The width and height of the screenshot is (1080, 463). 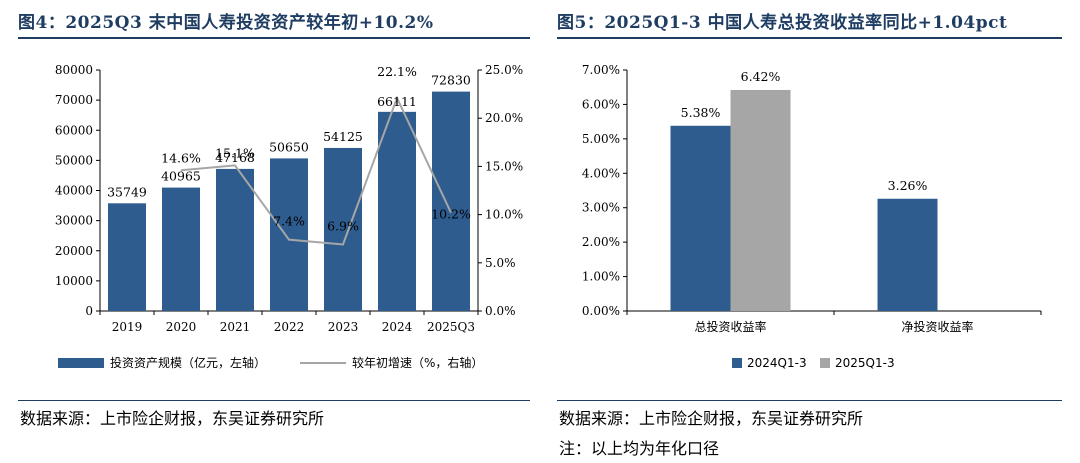 What do you see at coordinates (74, 281) in the screenshot?
I see `y-left-tick-label: 10000` at bounding box center [74, 281].